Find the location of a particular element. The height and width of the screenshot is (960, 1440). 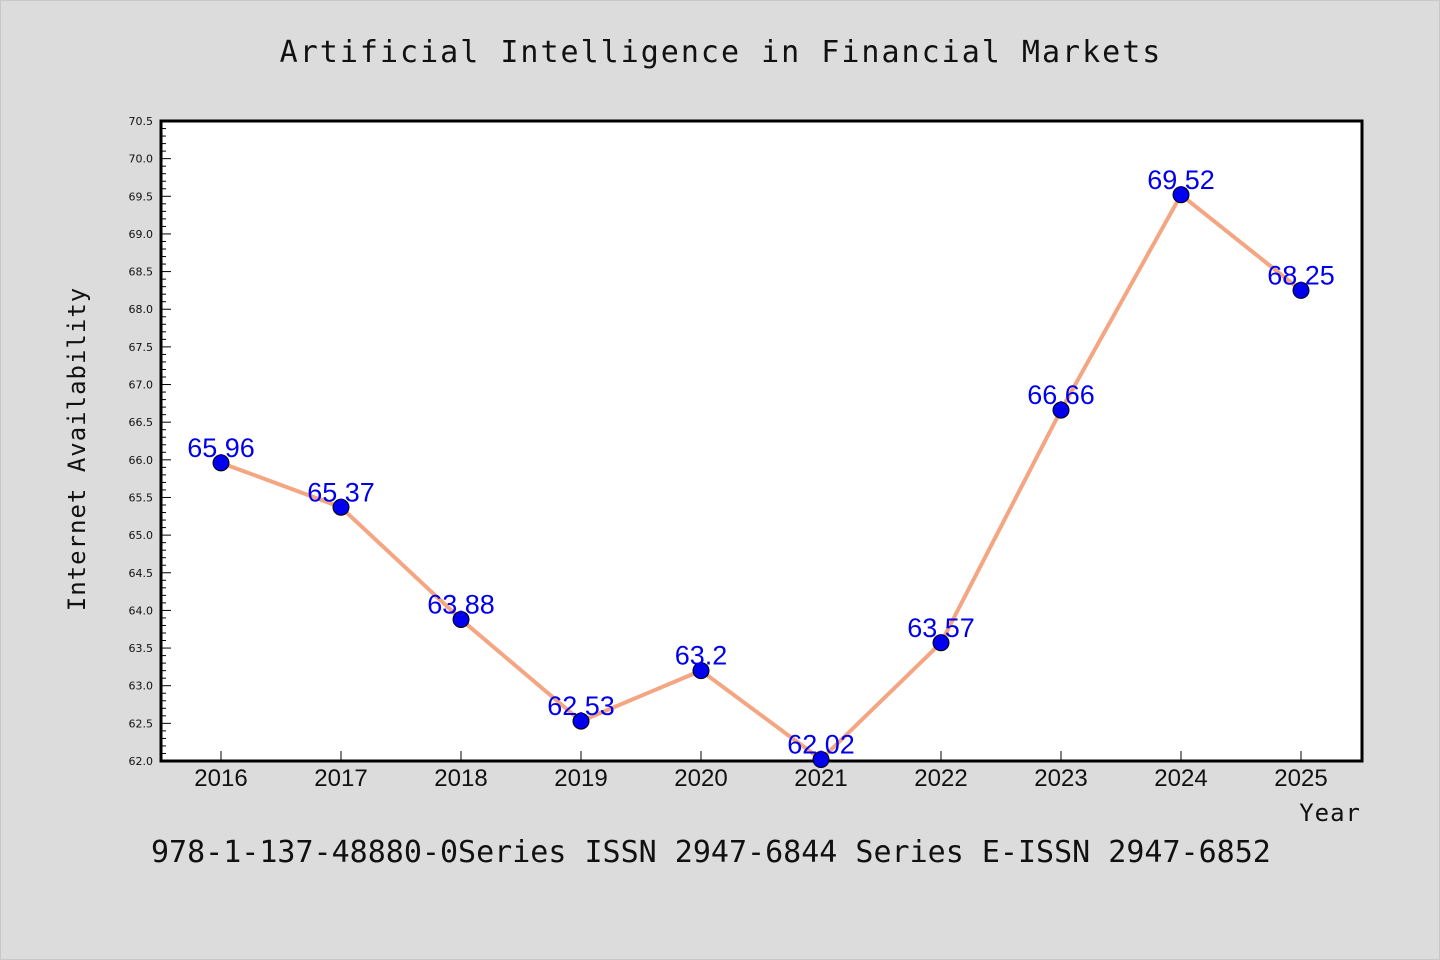

data-label: 65.37 is located at coordinates (341, 492).